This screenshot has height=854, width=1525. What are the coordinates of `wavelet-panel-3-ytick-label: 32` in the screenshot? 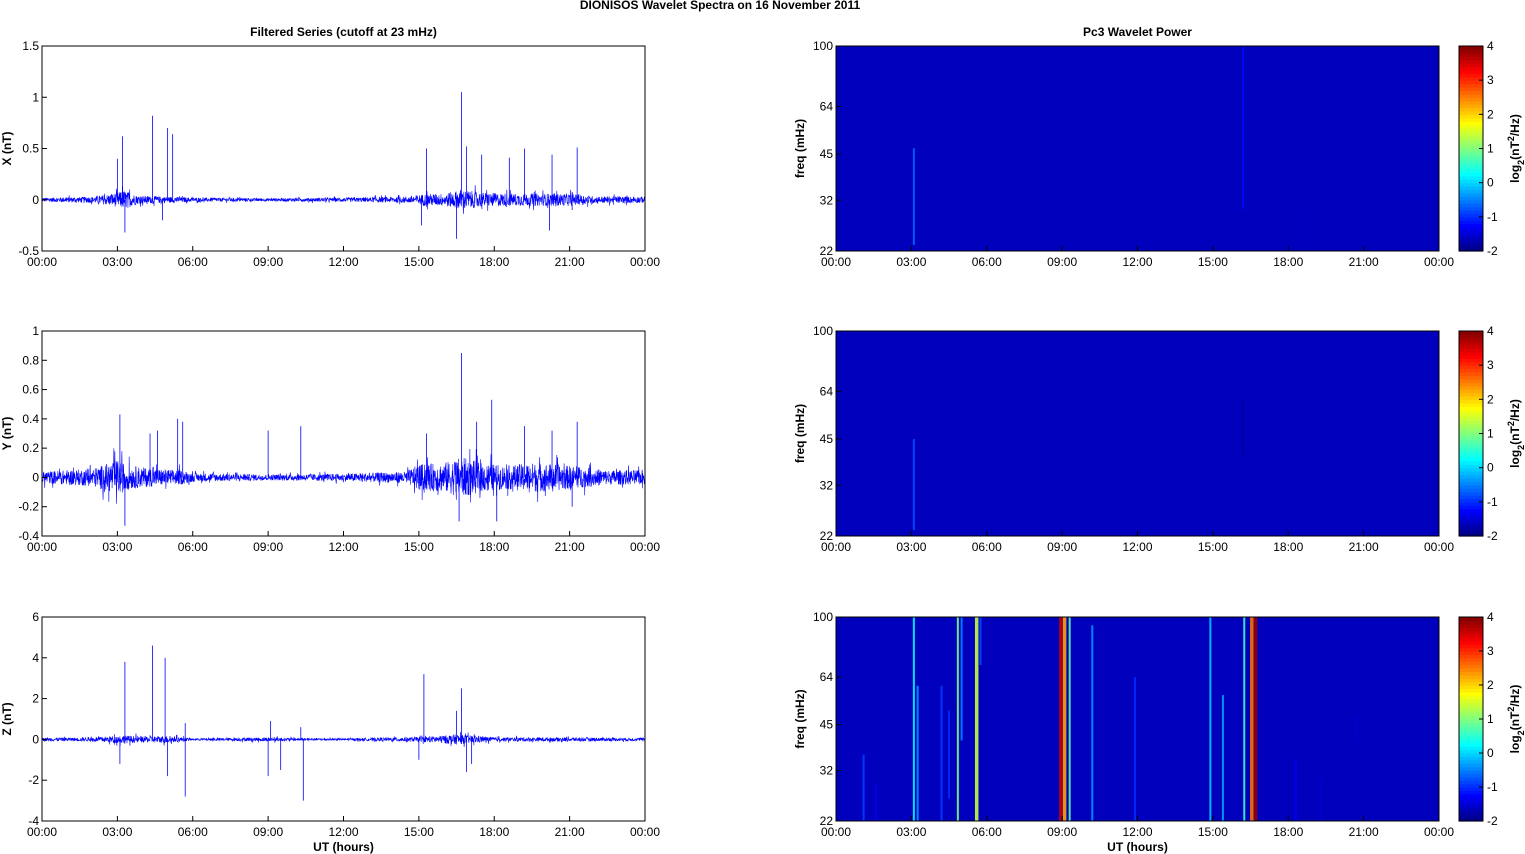 It's located at (827, 771).